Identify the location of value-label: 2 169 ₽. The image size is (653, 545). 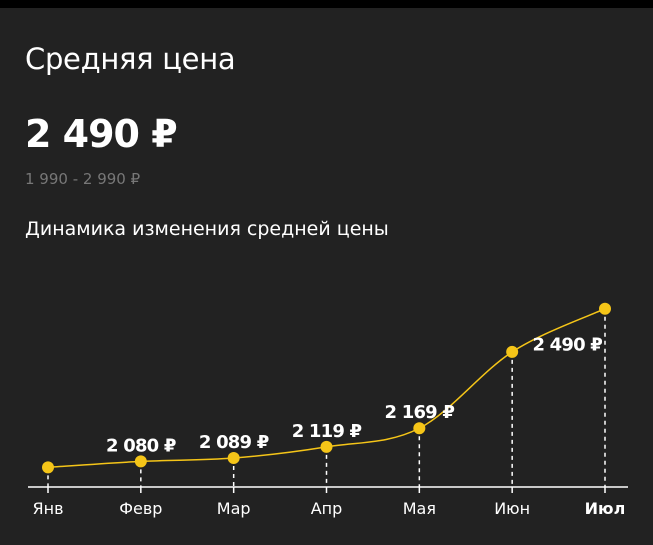
(420, 412).